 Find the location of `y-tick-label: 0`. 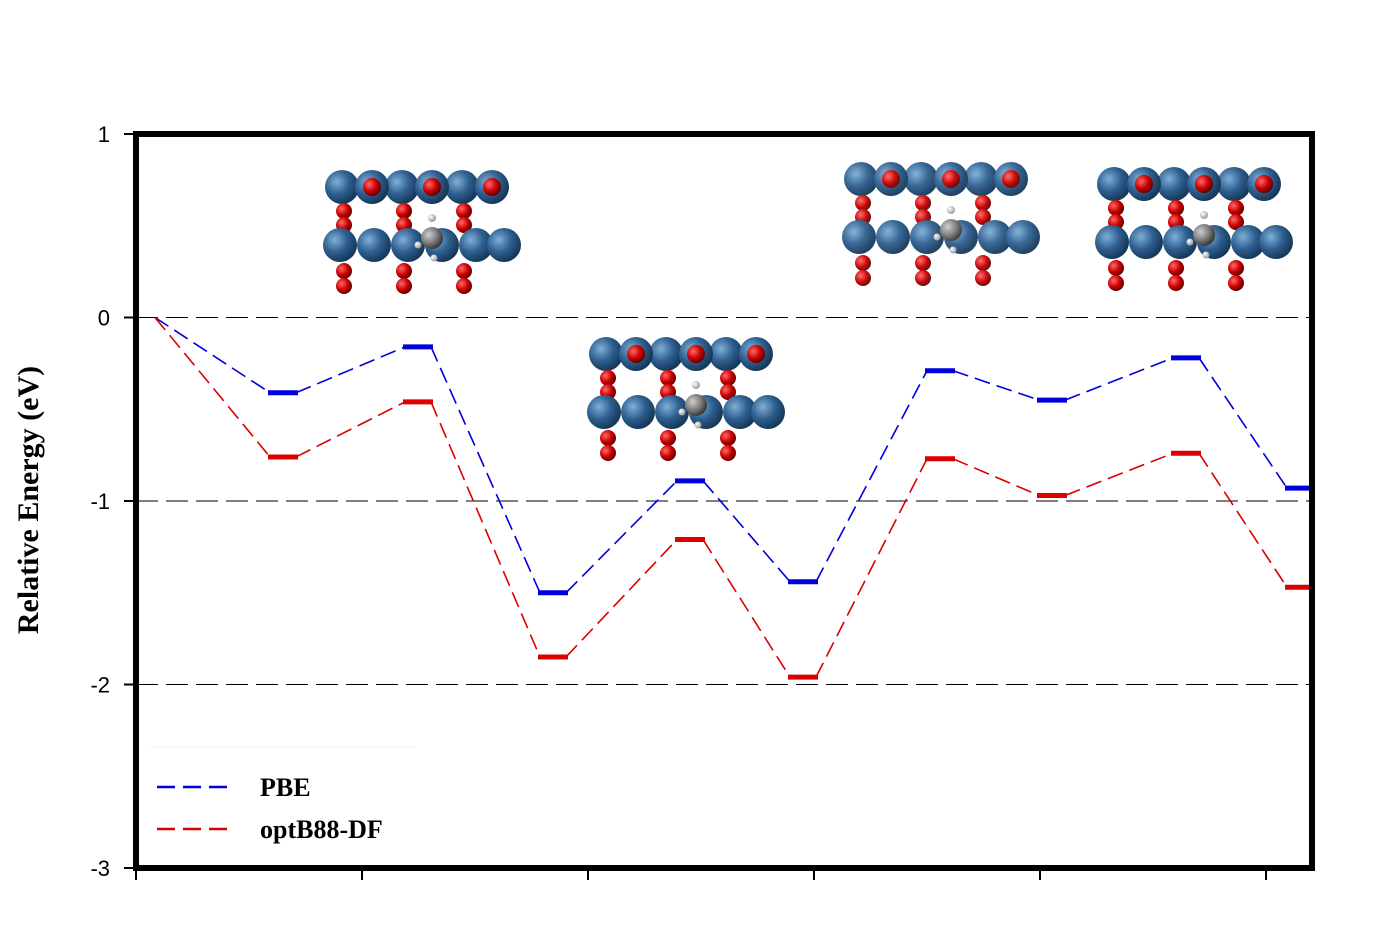

y-tick-label: 0 is located at coordinates (104, 318).